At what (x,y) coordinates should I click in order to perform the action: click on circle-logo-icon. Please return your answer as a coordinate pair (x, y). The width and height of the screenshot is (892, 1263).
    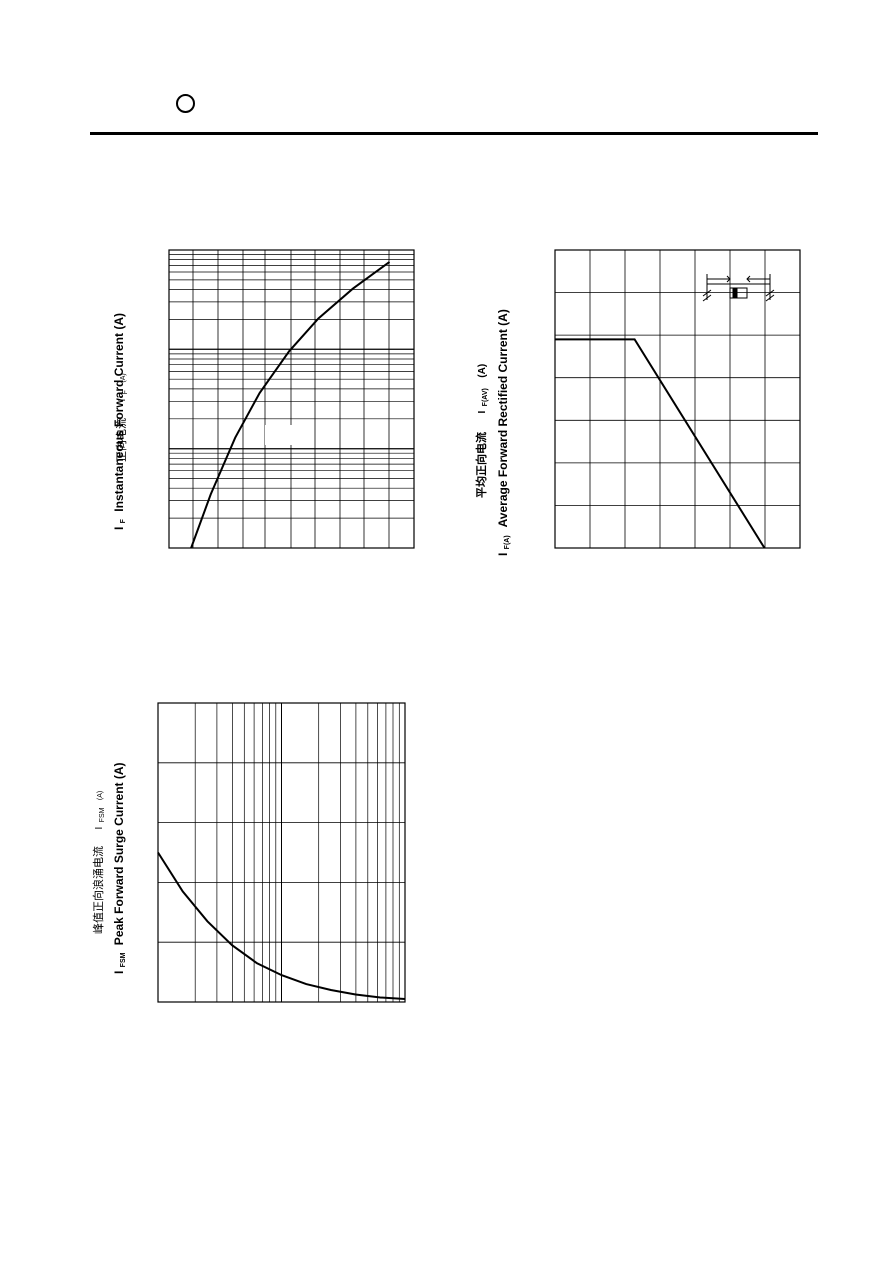
    Looking at the image, I should click on (185, 103).